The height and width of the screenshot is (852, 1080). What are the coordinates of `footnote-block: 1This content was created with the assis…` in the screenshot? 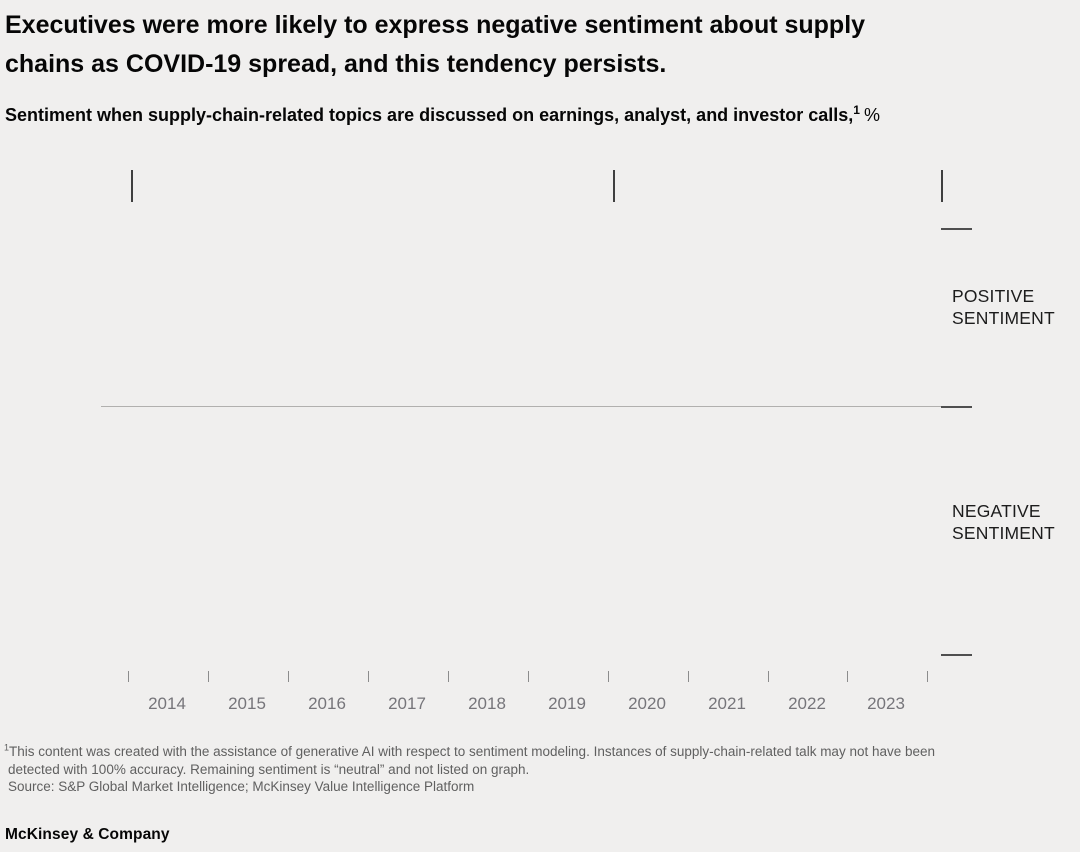 It's located at (534, 769).